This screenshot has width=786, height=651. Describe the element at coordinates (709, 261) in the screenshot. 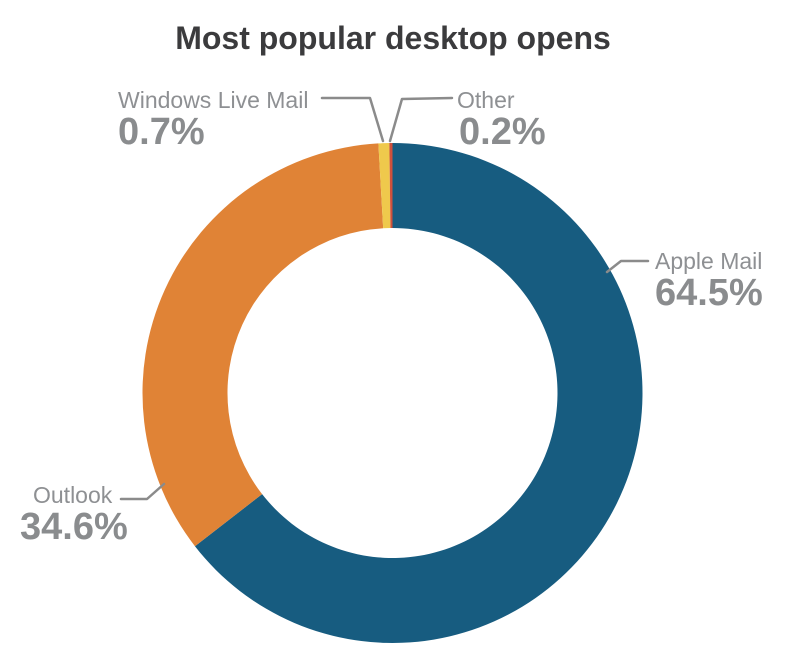

I see `segment-label-apple-mail: Apple Mail` at that location.